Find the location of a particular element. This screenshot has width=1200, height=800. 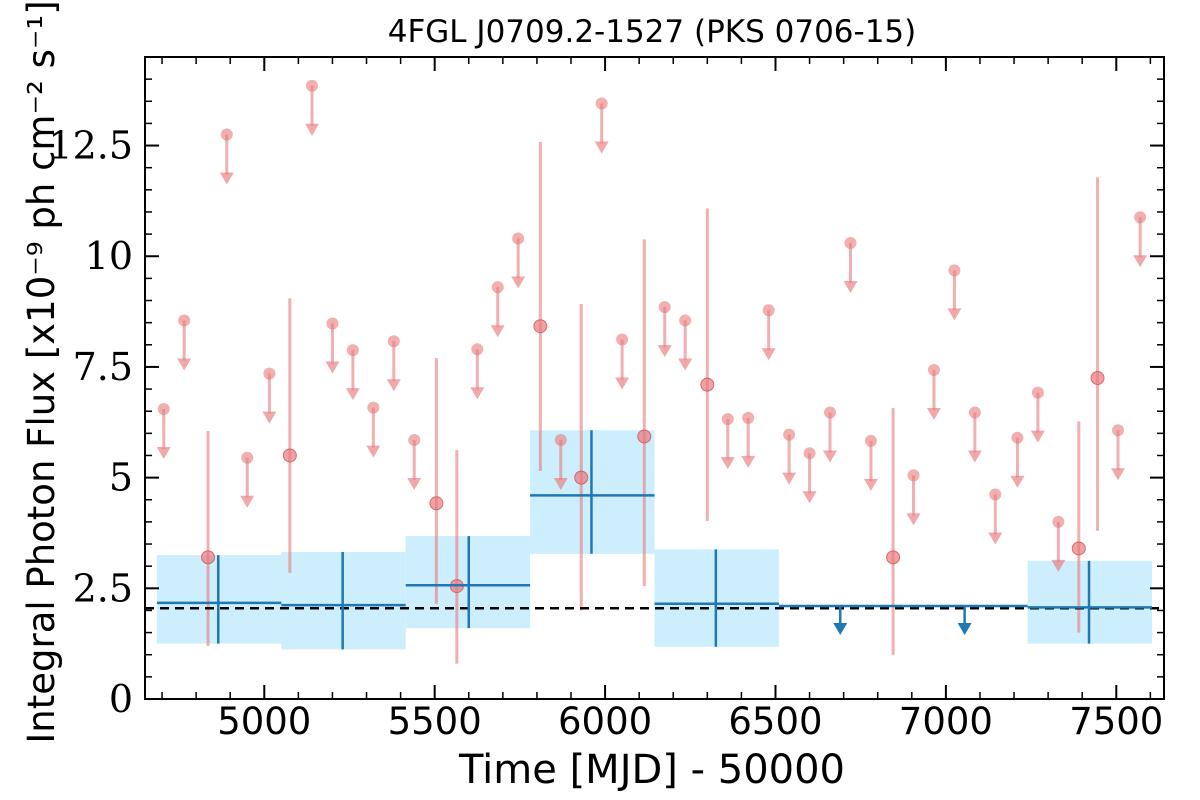

y-tick-label: 5 is located at coordinates (121, 478).